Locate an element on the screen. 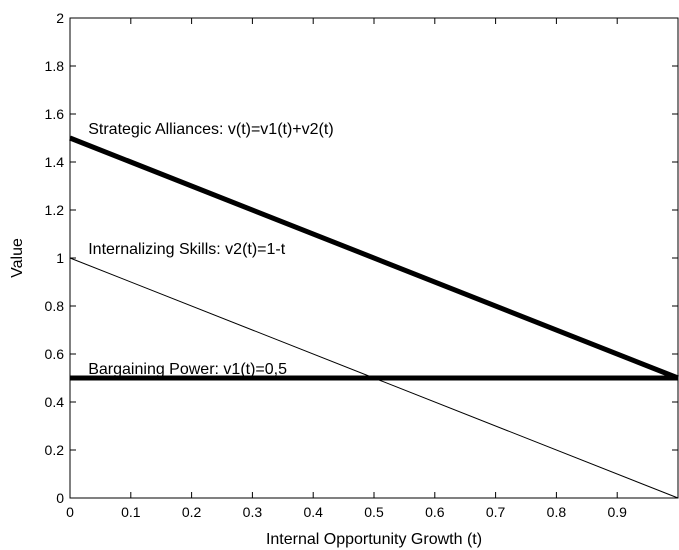 Image resolution: width=679 pixels, height=550 pixels. y-tick-label: 1 is located at coordinates (60, 258).